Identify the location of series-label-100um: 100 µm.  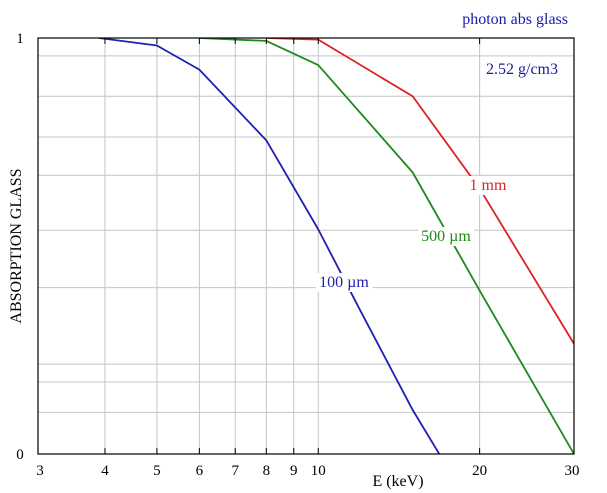
(344, 282).